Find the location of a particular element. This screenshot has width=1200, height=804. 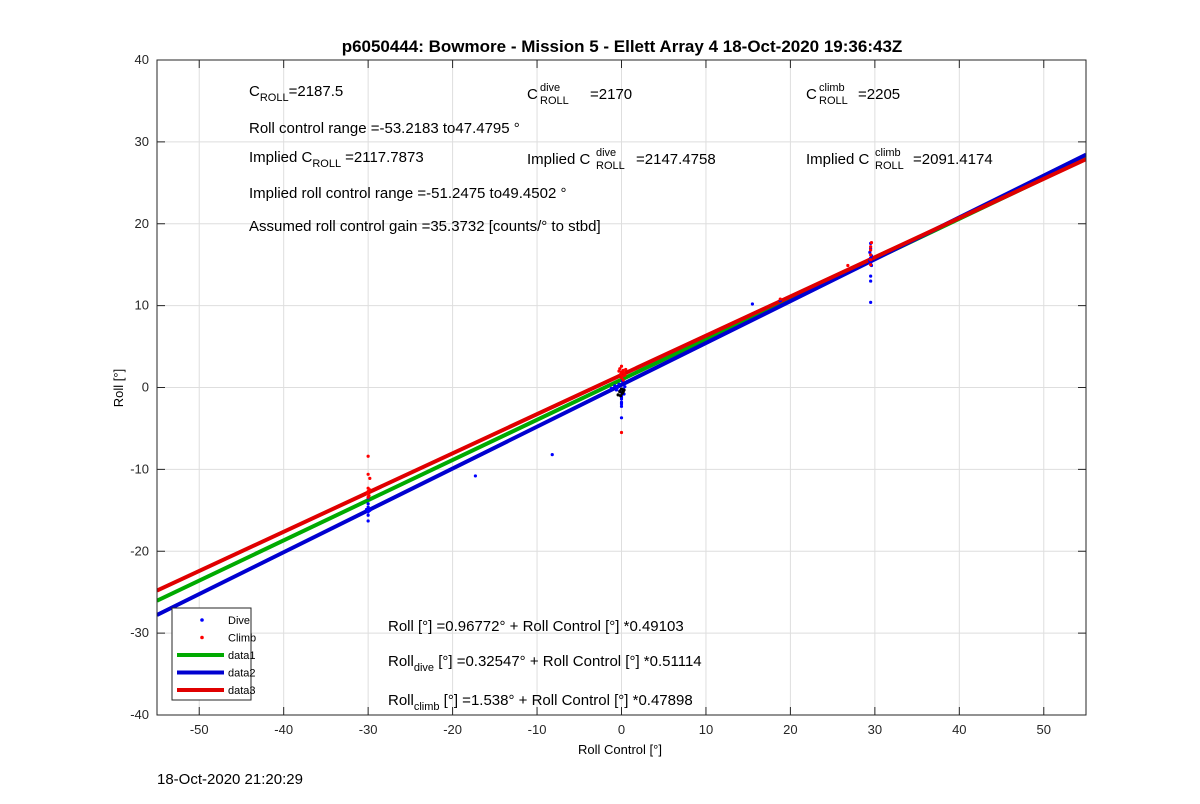

legend-label-data1: data1 is located at coordinates (242, 656).